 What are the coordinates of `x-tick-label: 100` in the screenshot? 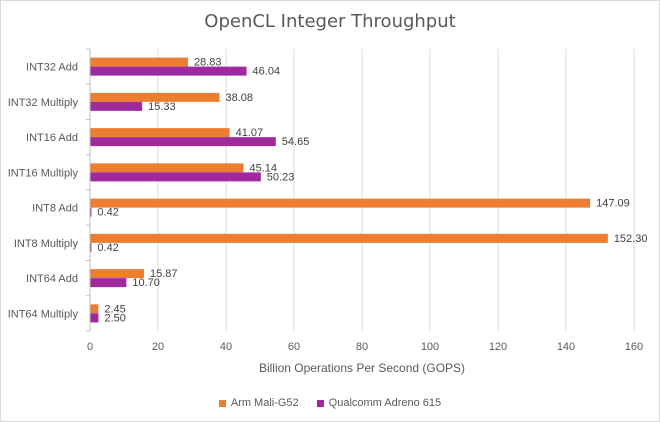 It's located at (430, 347).